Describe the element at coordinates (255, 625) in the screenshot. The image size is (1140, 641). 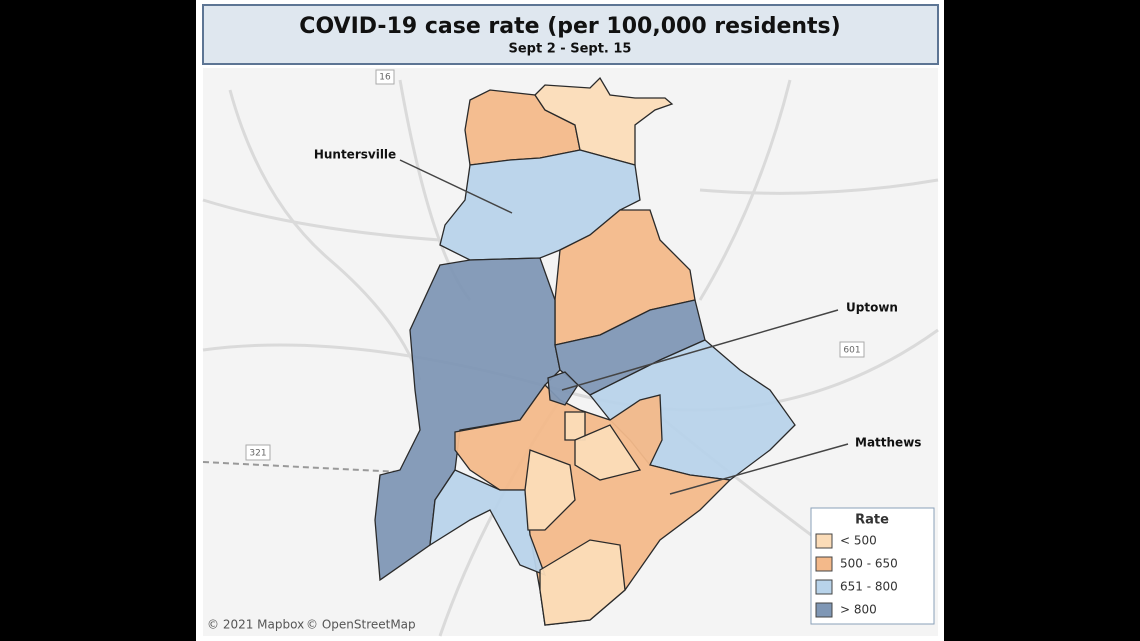
I see `attribution: © 2021 Mapbox` at that location.